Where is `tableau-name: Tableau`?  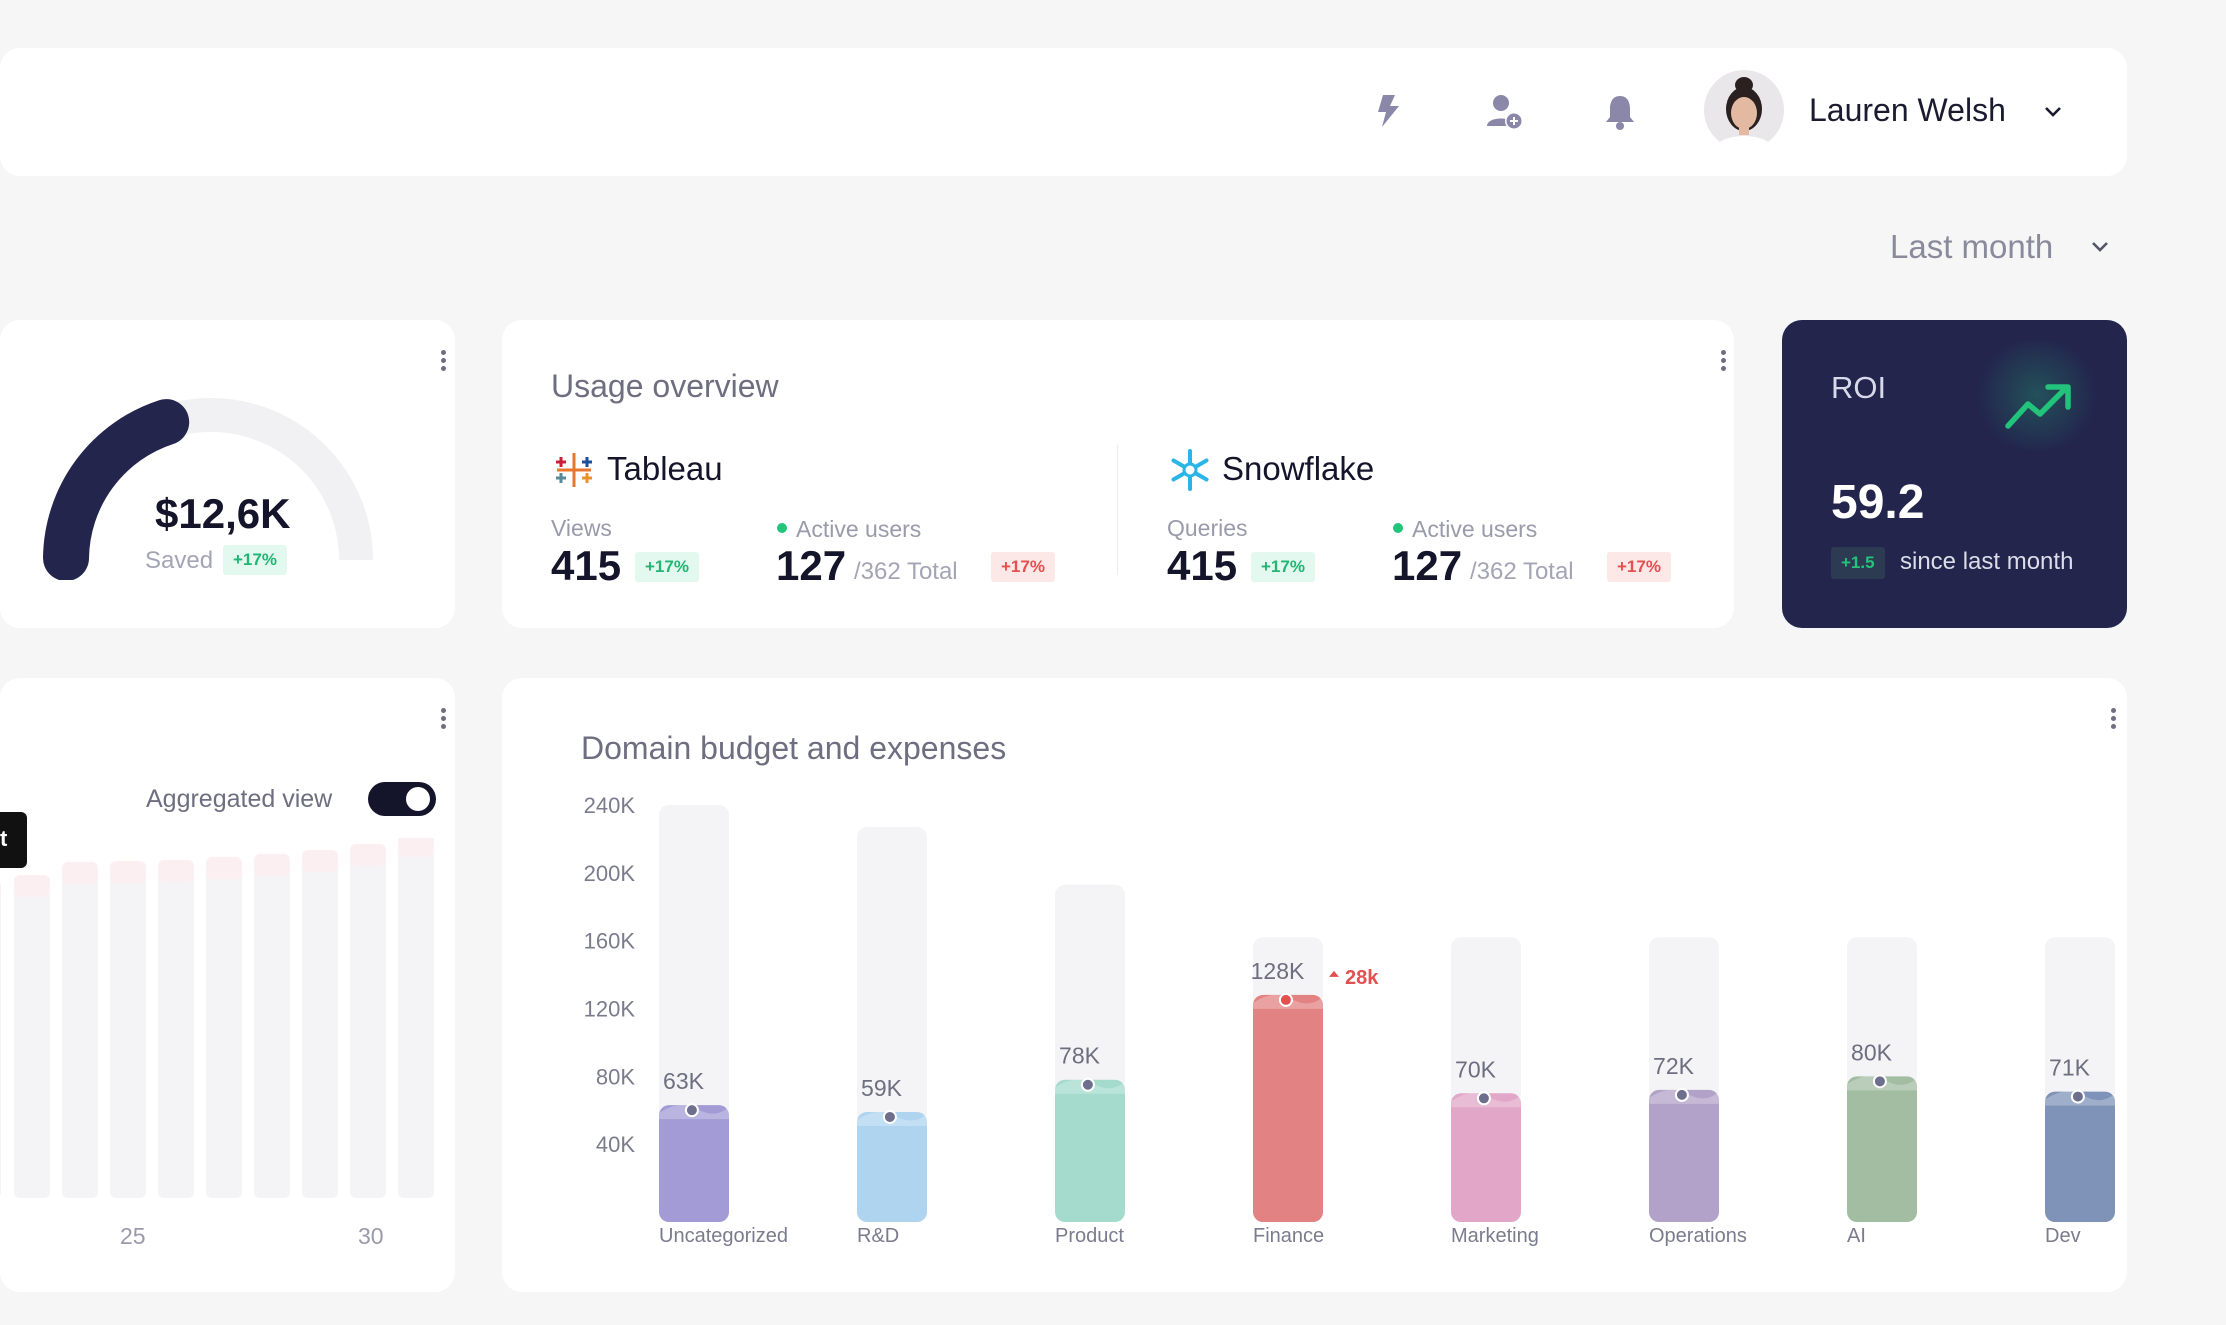
tableau-name: Tableau is located at coordinates (665, 468).